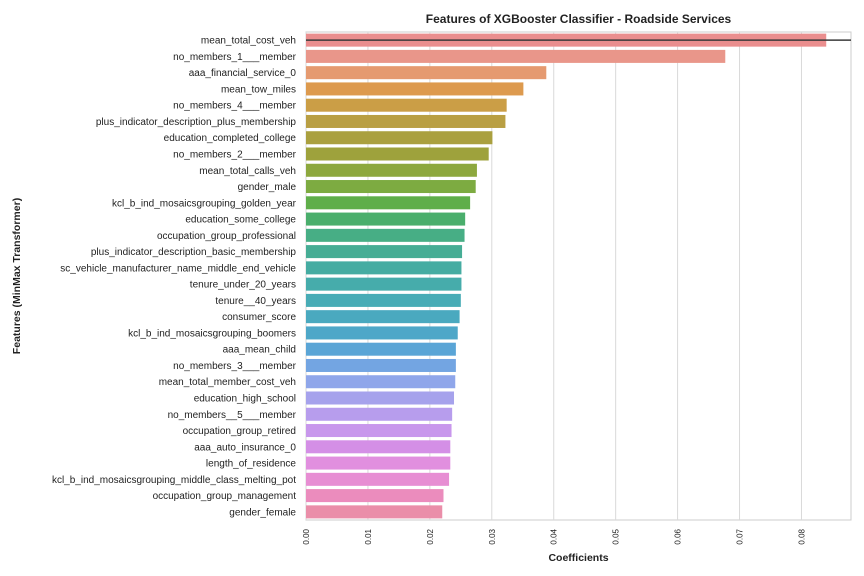  Describe the element at coordinates (235, 366) in the screenshot. I see `y-tick-label: no_members_3___member` at that location.